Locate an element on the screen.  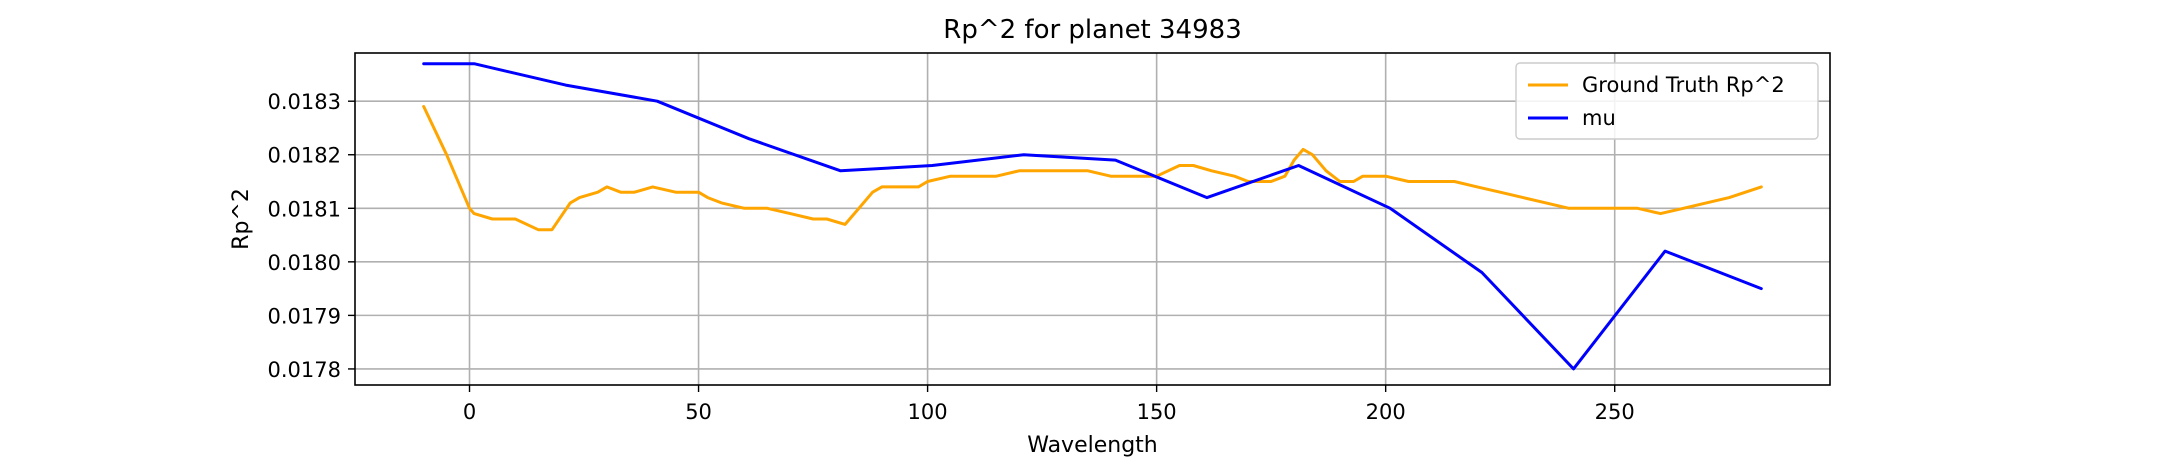
legend-label-ground-truth-rp-2: Ground Truth Rp^2 is located at coordinates (1683, 85).